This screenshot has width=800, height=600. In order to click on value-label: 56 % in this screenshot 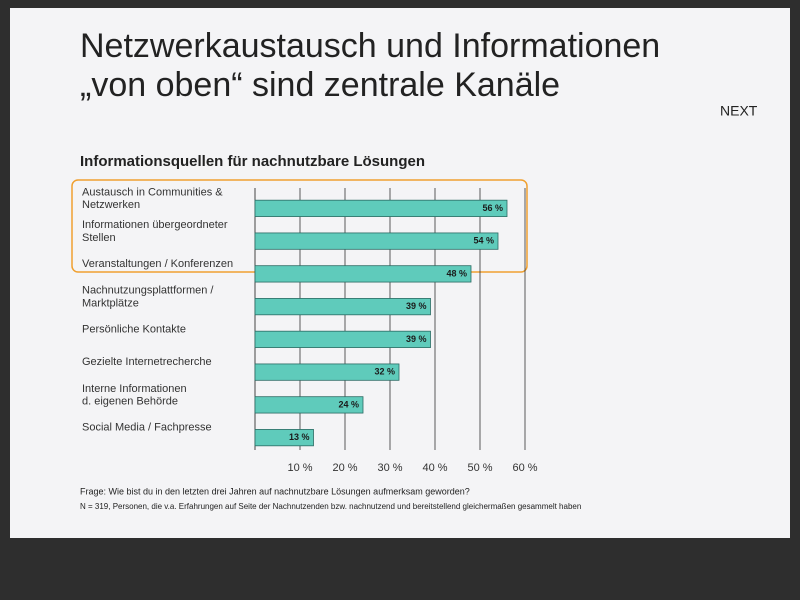, I will do `click(492, 208)`.